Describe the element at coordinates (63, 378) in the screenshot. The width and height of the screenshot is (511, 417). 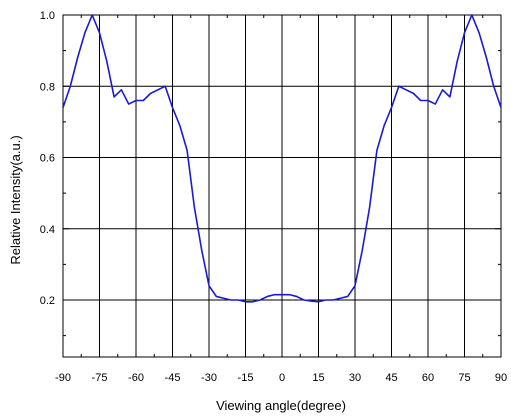
I see `x-tick-label: -90` at that location.